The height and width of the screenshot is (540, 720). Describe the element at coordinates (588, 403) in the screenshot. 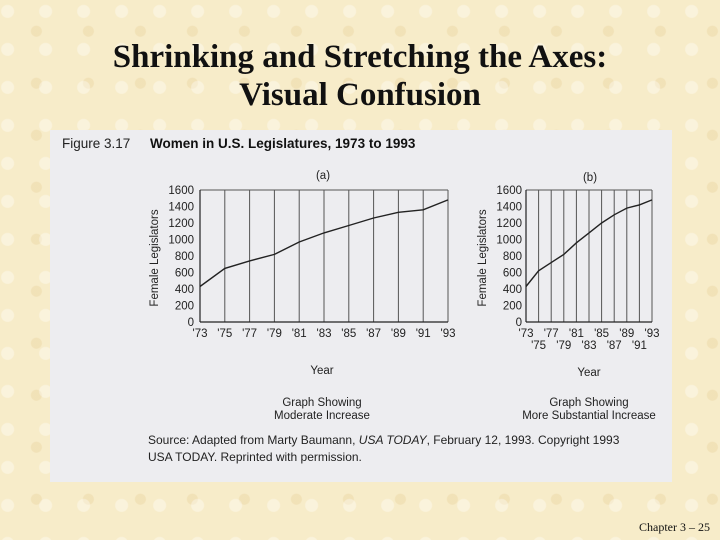

I see `chart-b-caption-line1: Graph Showing` at that location.